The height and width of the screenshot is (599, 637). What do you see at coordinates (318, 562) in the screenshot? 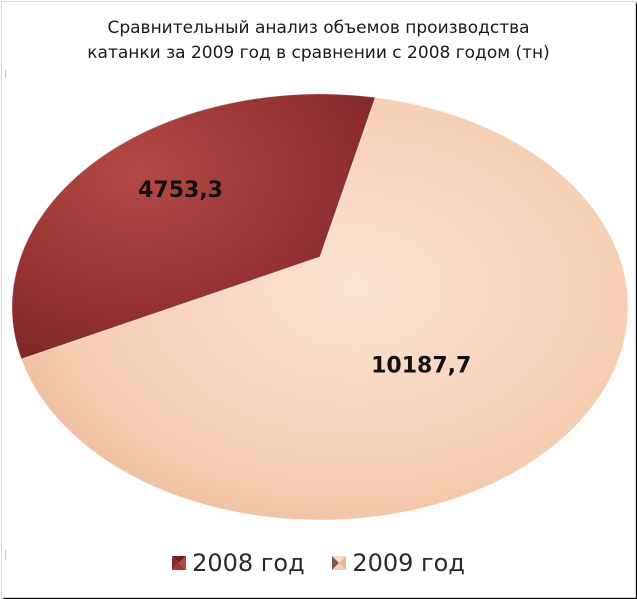
I see `legend: 2008 год 2009 год` at bounding box center [318, 562].